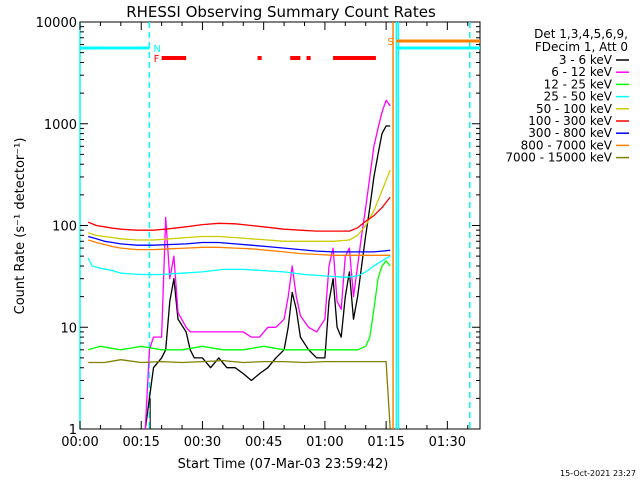  I want to click on chart-title: RHESSI Observing Summary Count Rates, so click(281, 12).